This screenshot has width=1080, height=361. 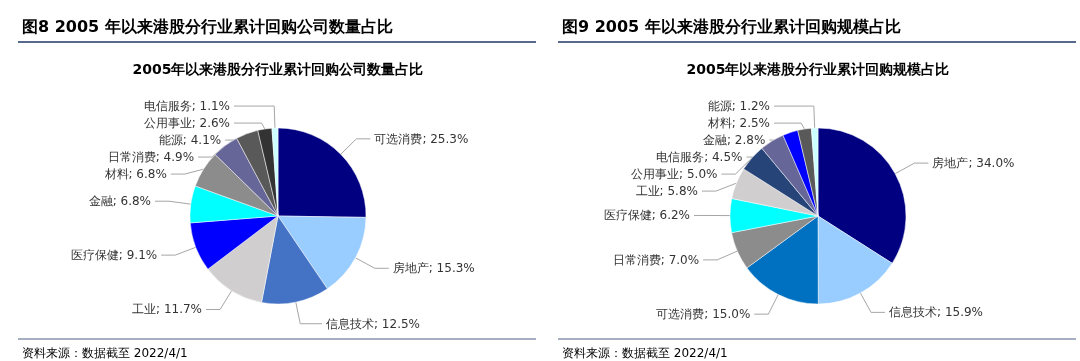 I want to click on chart-subtitle: 2005年以来港股分行业累计回购公司数量占比, so click(x=278, y=69).